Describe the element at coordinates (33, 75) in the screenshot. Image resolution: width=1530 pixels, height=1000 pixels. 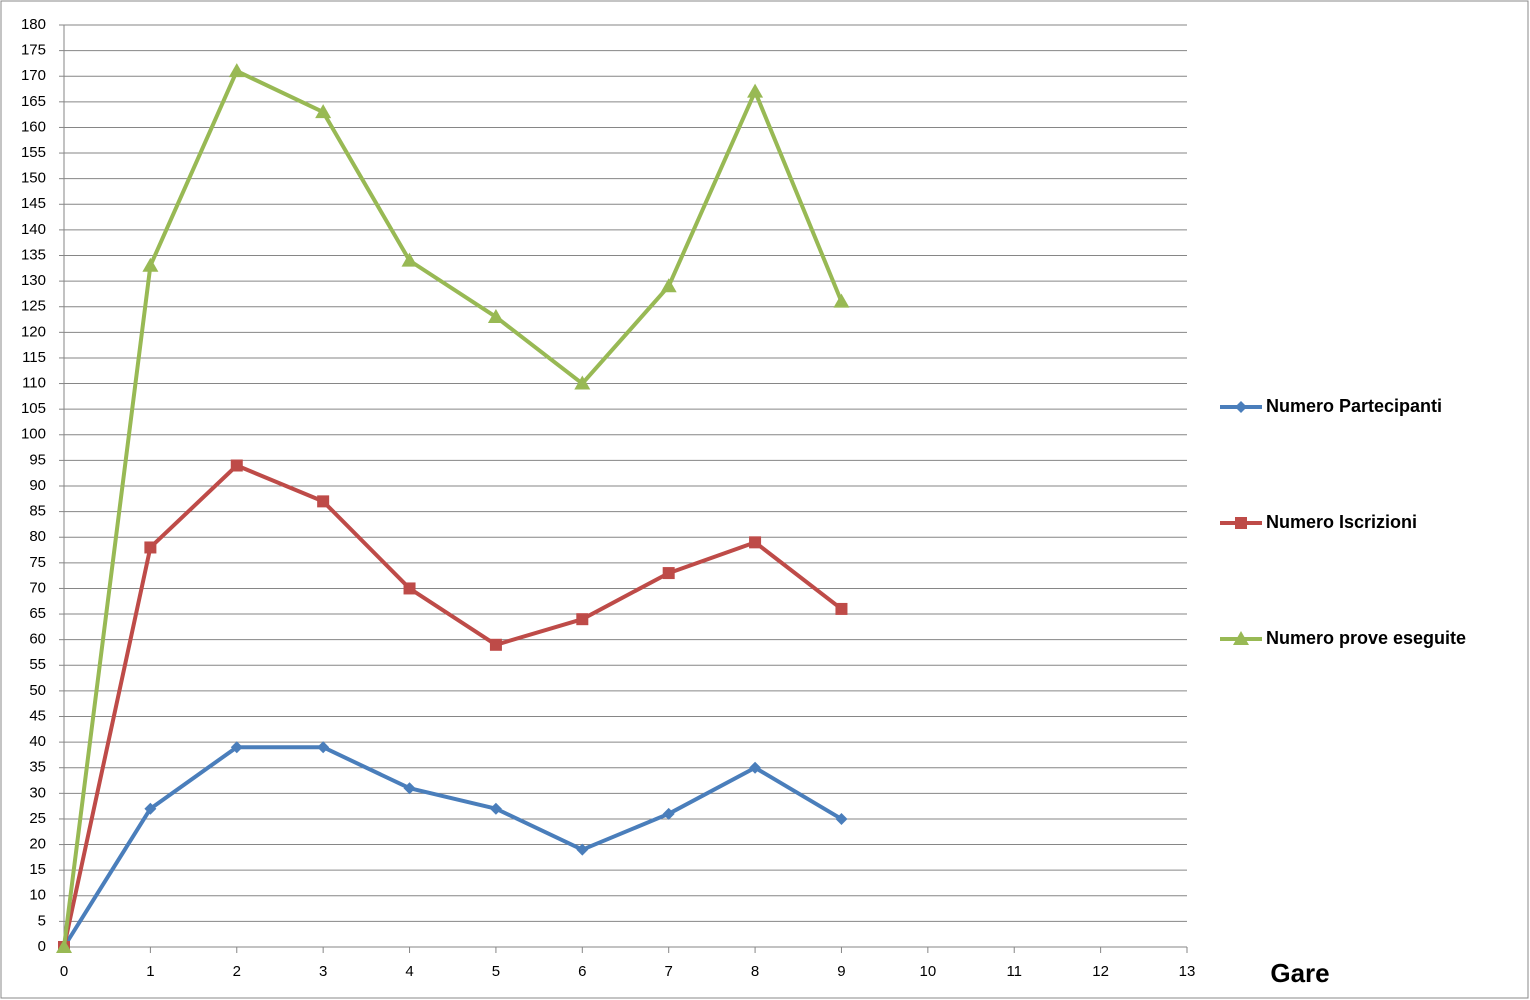
I see `y-tick-label: 170` at that location.